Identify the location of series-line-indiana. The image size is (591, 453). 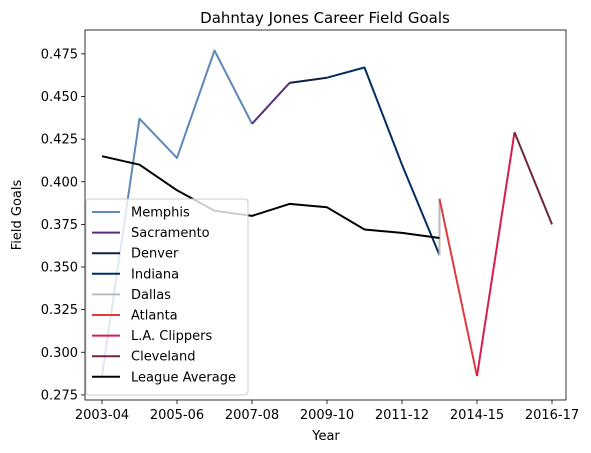
(383, 161).